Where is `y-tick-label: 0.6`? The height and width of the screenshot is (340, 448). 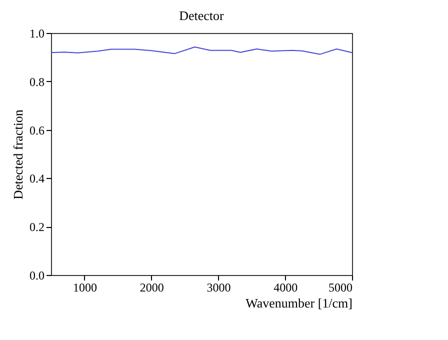 y-tick-label: 0.6 is located at coordinates (37, 130).